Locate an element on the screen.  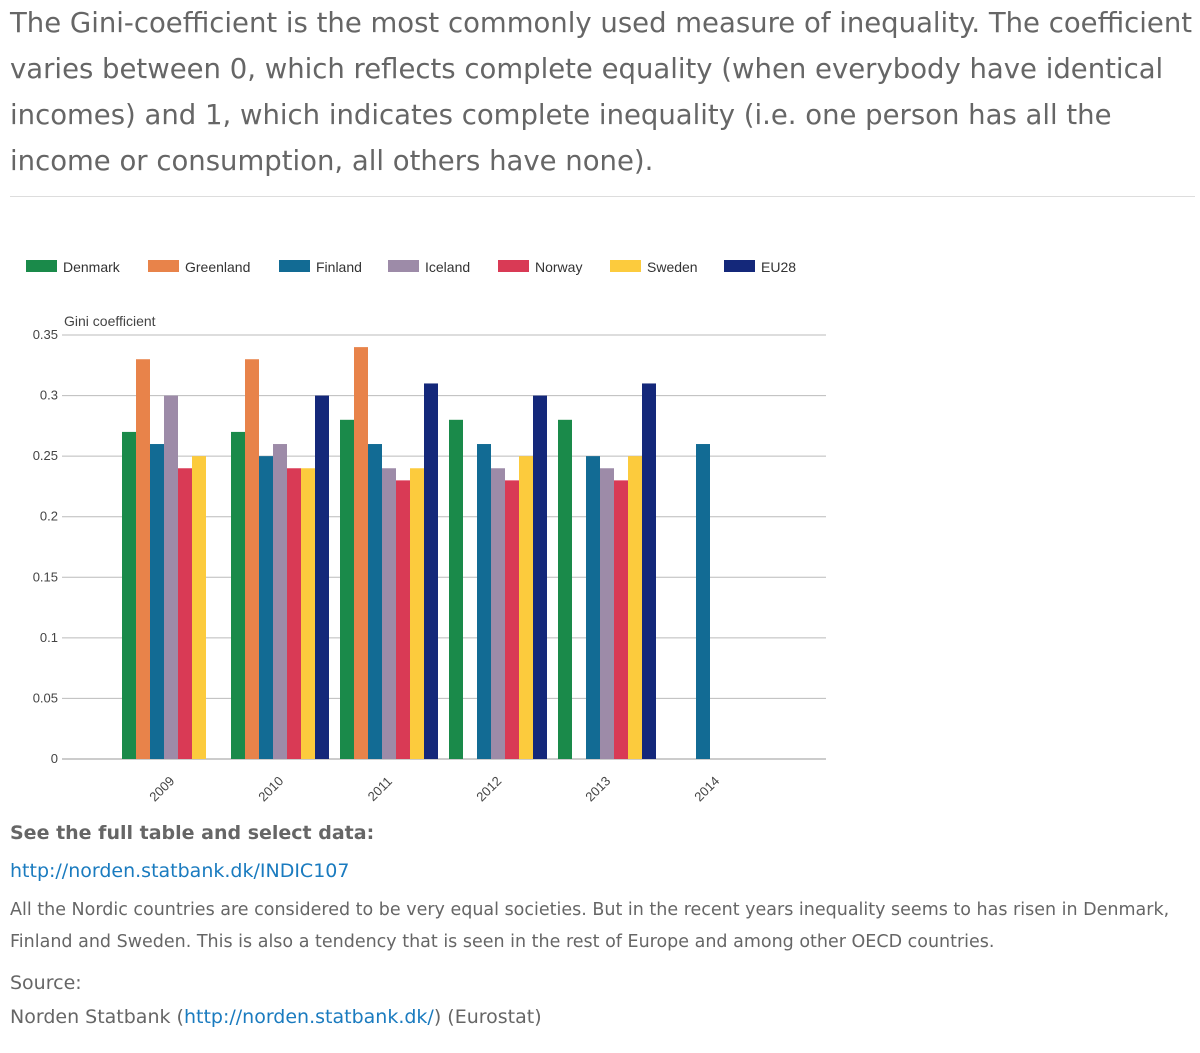
bar-iceland-2011 is located at coordinates (389, 613).